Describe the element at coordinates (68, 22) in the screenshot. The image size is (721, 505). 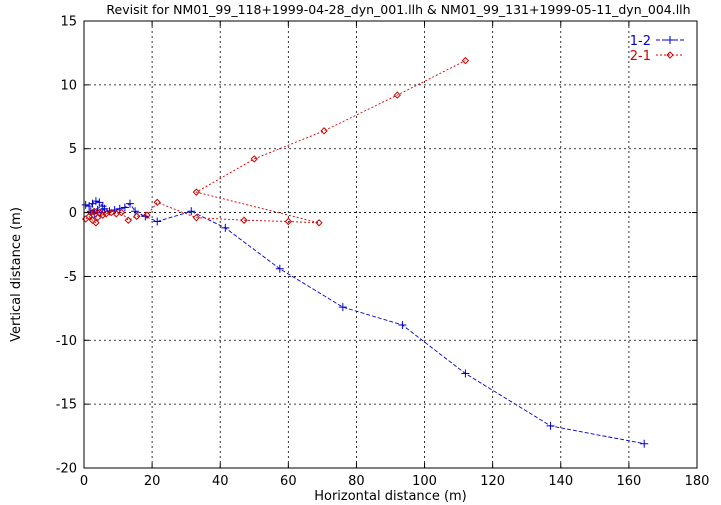
I see `y-tick-label: 15` at that location.